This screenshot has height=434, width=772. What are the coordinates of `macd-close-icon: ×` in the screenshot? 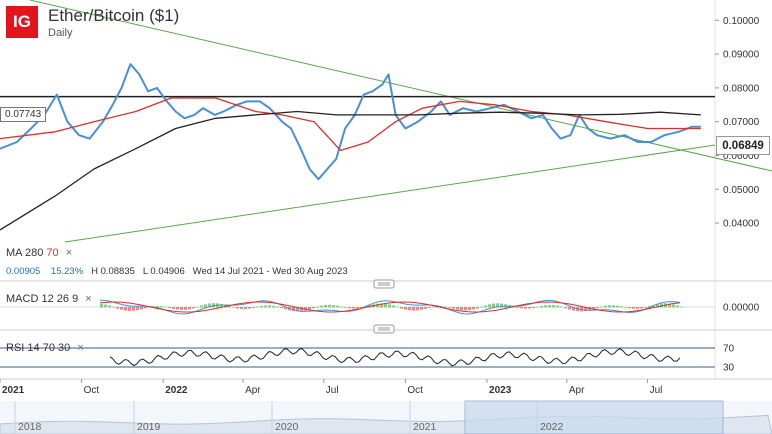 It's located at (88, 299).